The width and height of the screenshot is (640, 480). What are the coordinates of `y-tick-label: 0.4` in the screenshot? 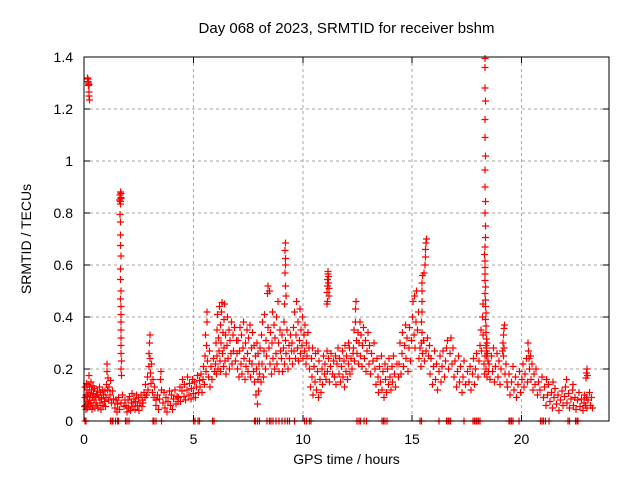 It's located at (64, 317).